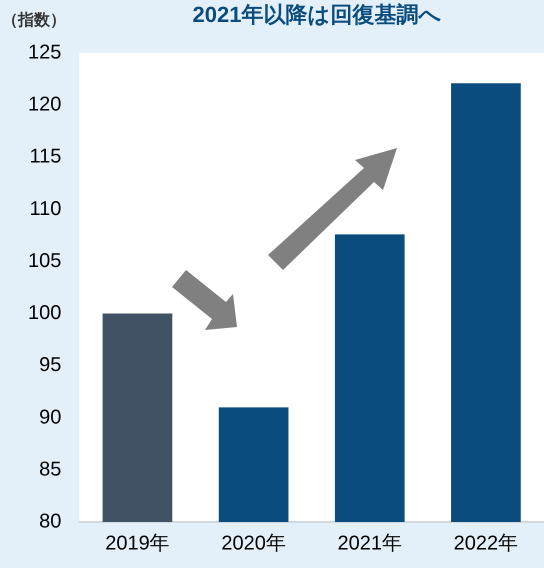 The height and width of the screenshot is (568, 544). Describe the element at coordinates (137, 543) in the screenshot. I see `x-tick-label: 2019年` at that location.